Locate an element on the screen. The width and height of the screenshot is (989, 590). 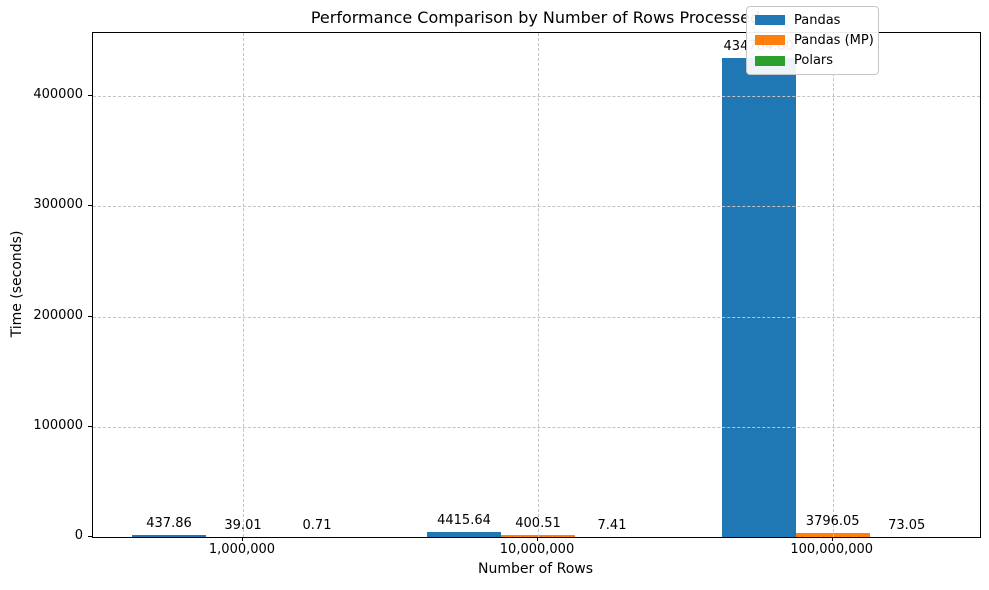
x-axis-label: Number of Rows is located at coordinates (535, 569).